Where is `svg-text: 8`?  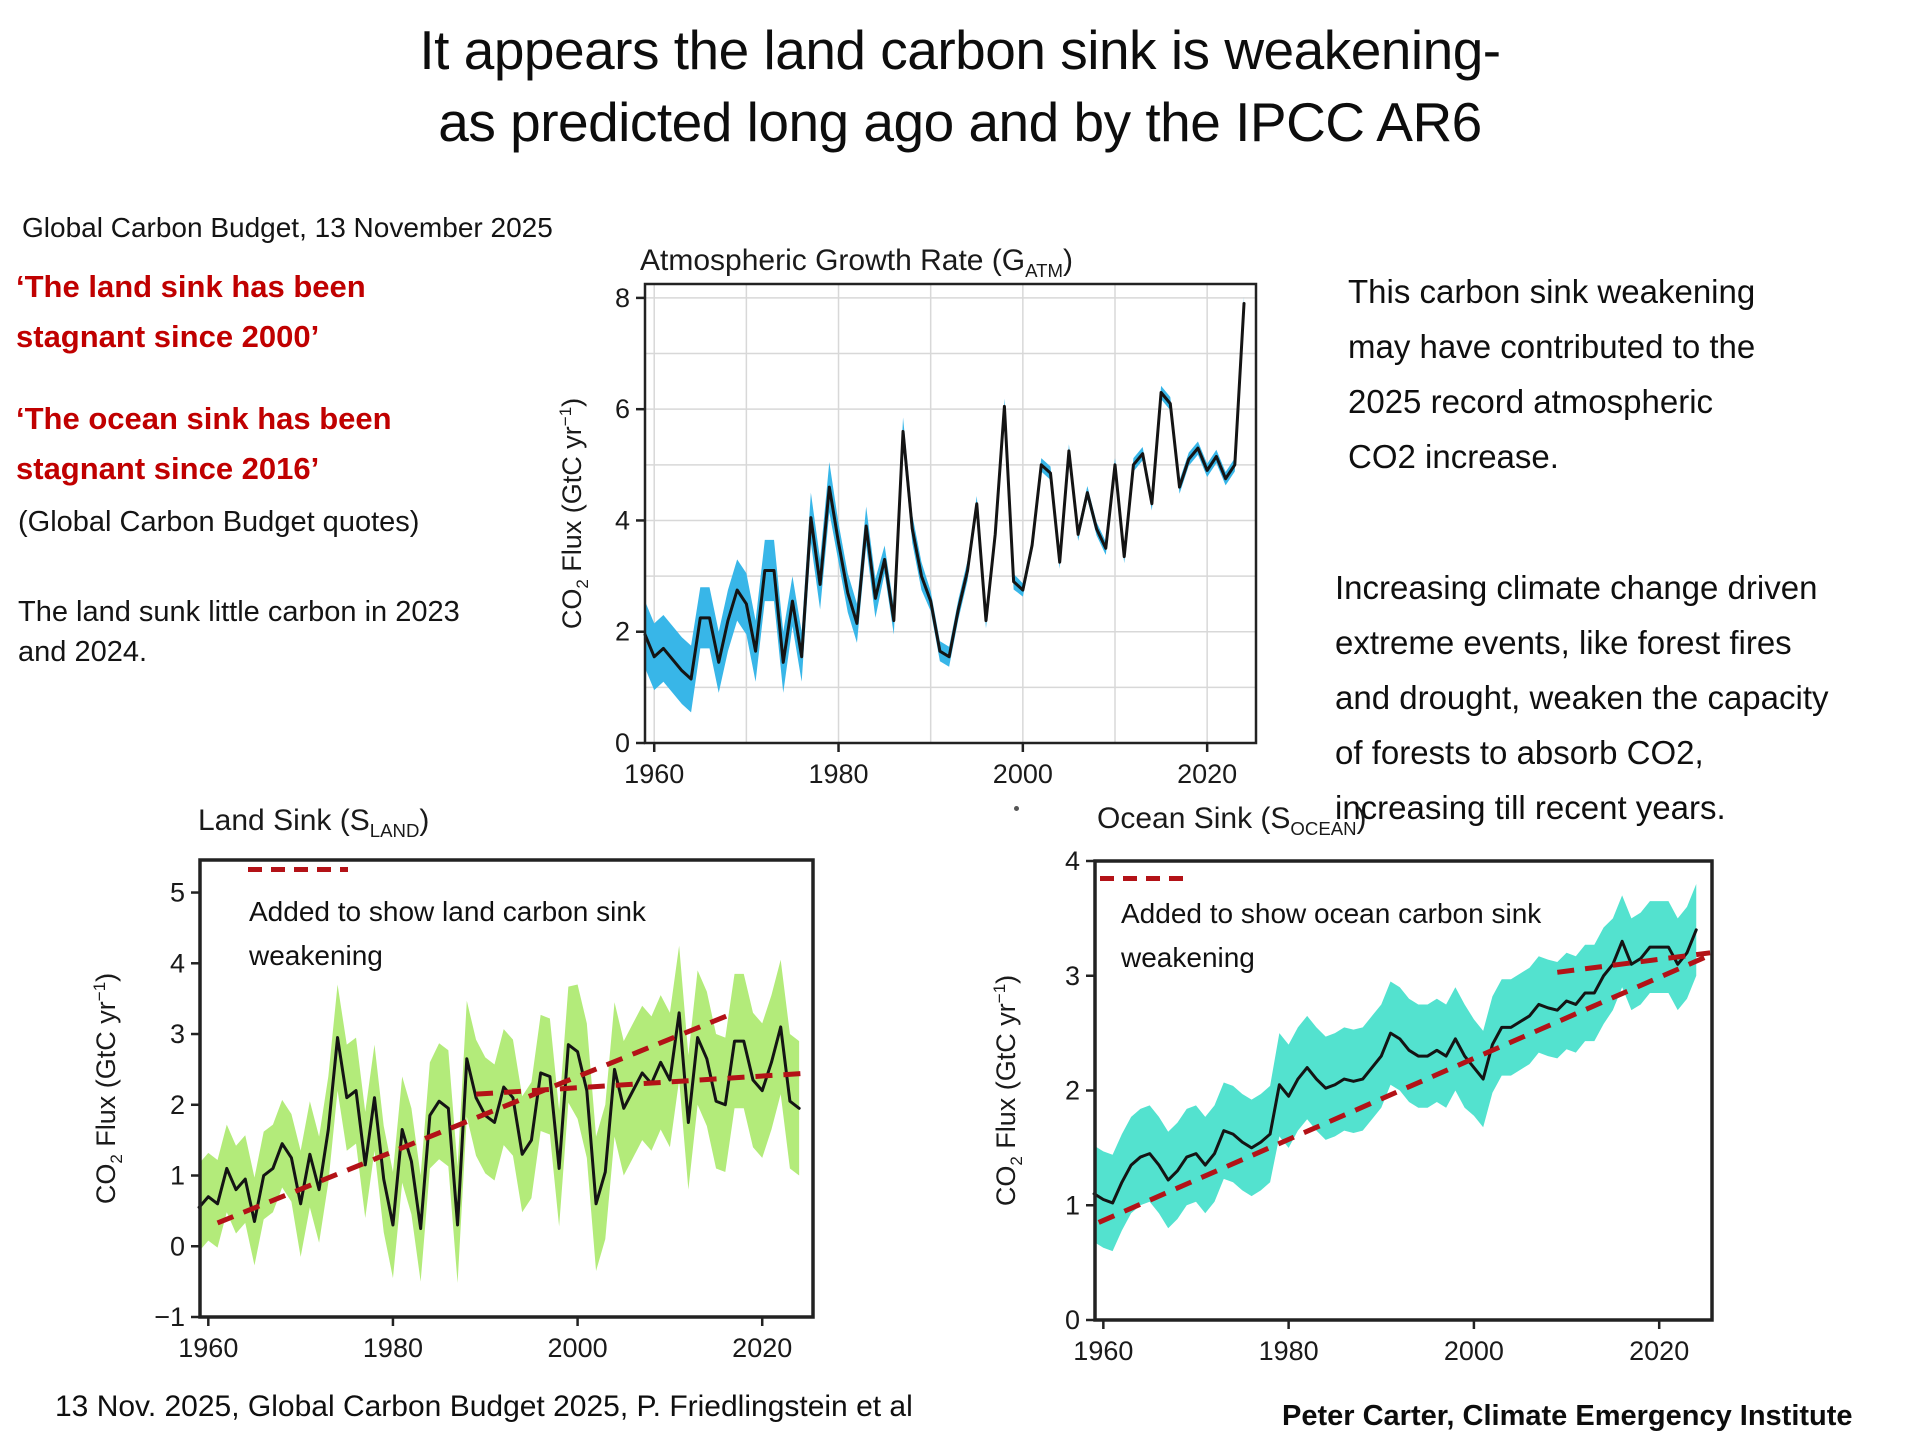
svg-text: 8 is located at coordinates (622, 298).